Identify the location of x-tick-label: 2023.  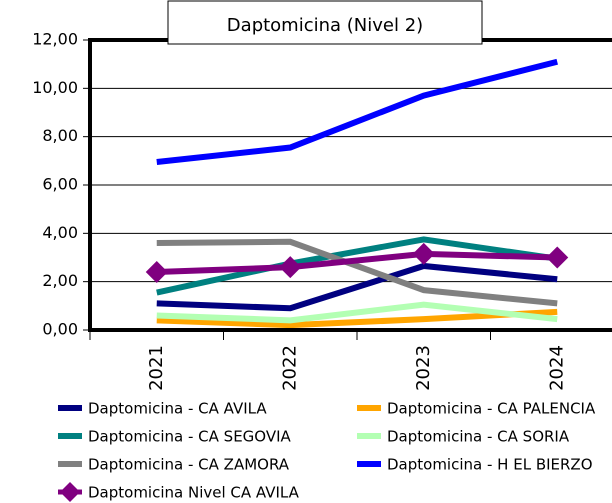
(423, 368).